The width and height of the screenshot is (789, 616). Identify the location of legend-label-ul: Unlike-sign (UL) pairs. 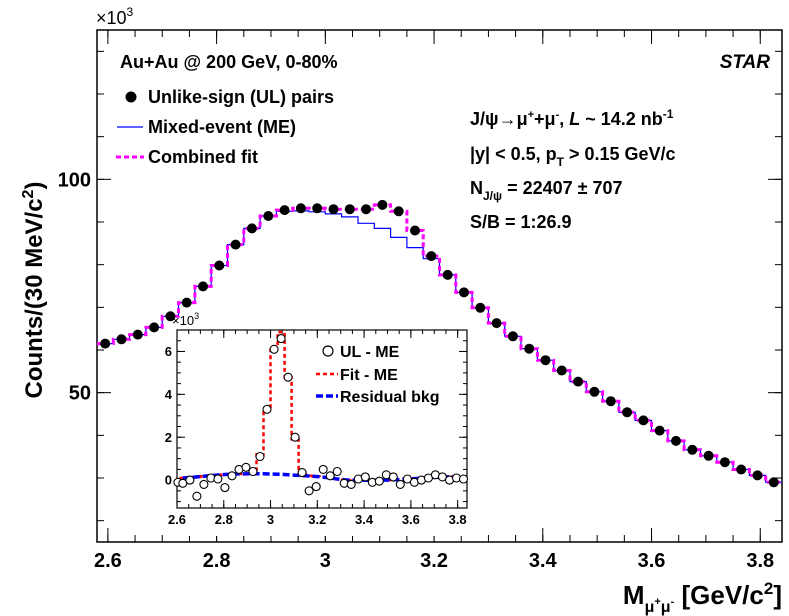
(241, 97).